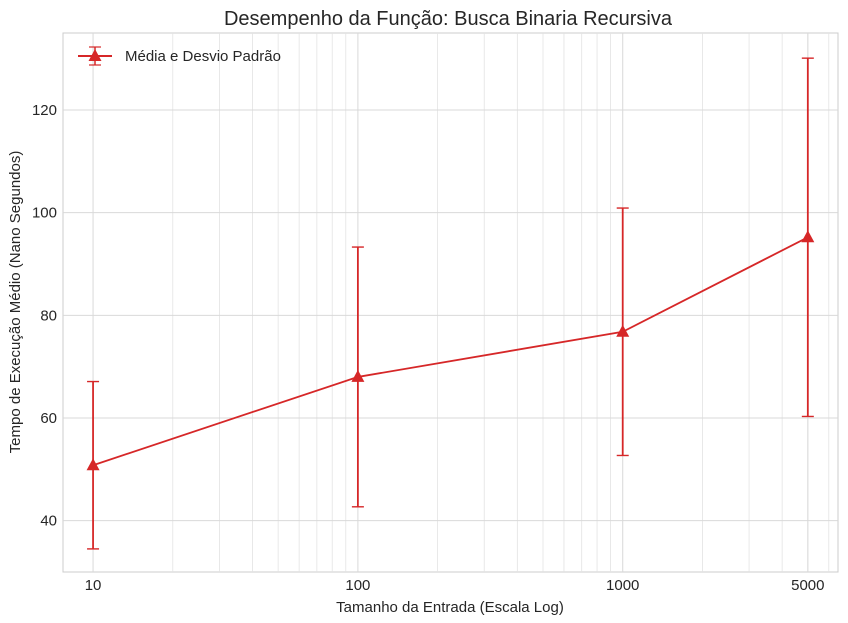  Describe the element at coordinates (44, 110) in the screenshot. I see `y-tick-label: 120` at that location.